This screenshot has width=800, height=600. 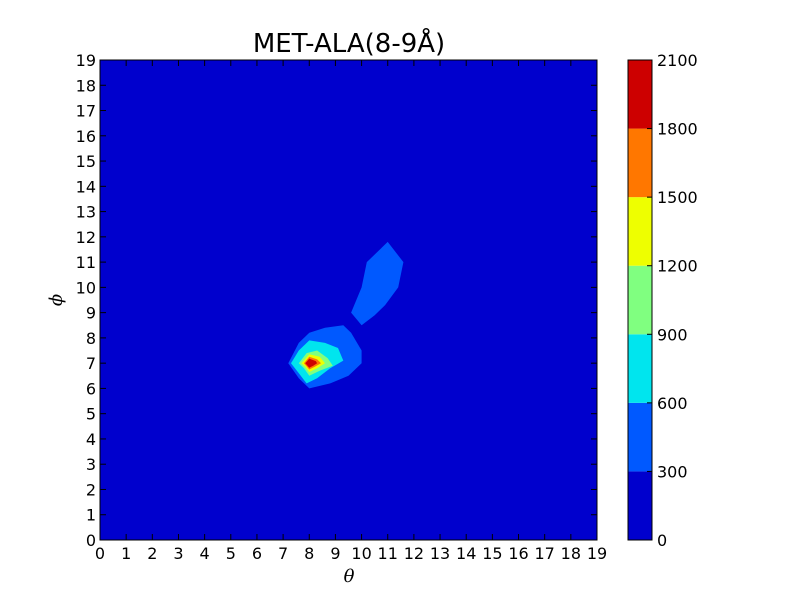 I want to click on colorbar-tick-label: 0, so click(x=662, y=540).